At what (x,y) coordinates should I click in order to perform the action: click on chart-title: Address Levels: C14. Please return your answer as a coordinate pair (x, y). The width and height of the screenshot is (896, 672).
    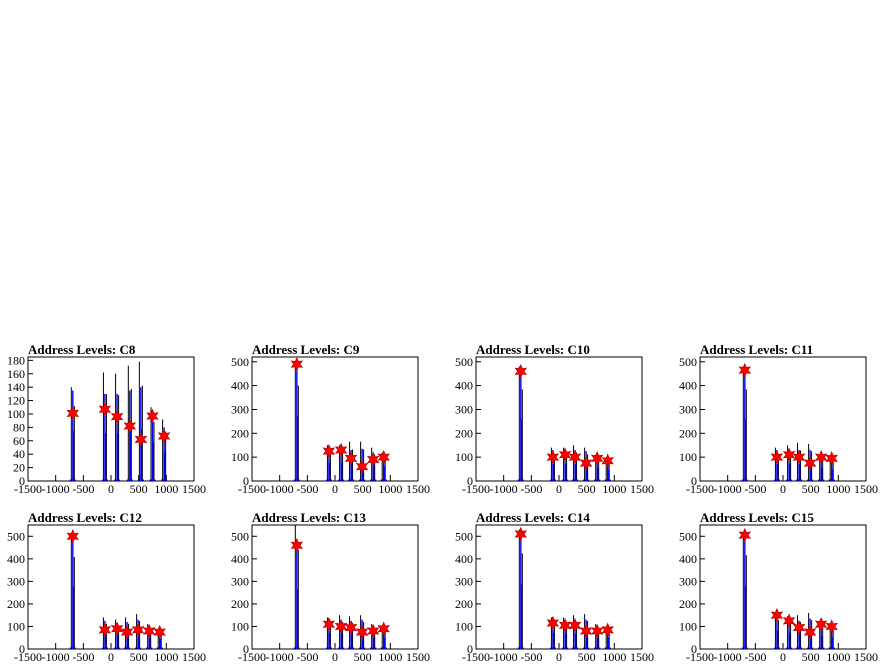
    Looking at the image, I should click on (533, 517).